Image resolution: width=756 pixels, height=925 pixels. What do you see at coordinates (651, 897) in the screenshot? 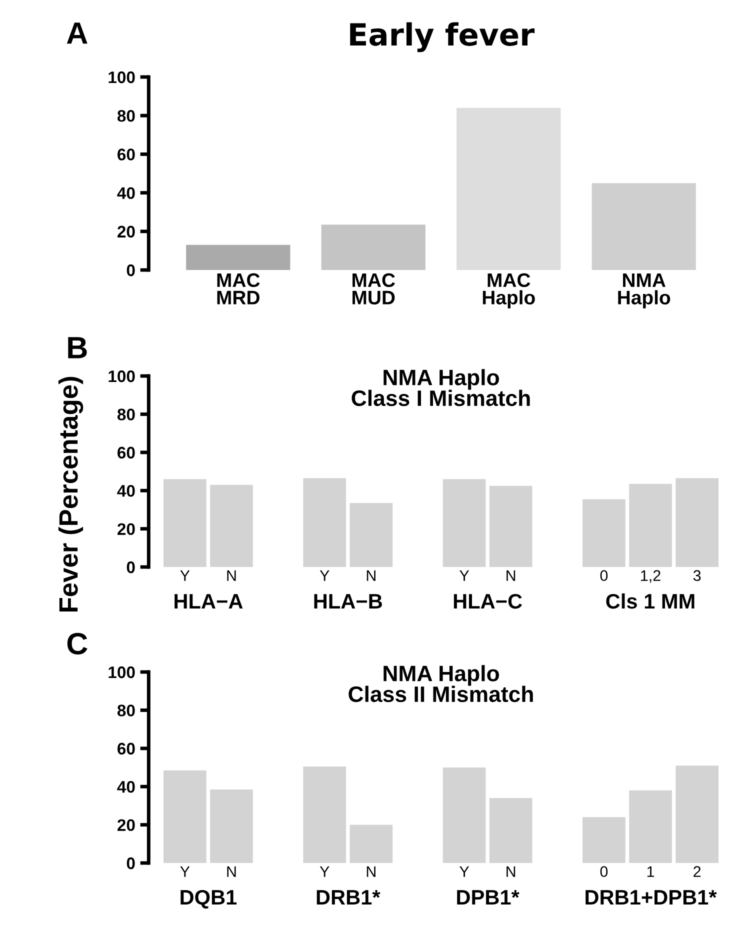
I see `text: DRB1+DPB1*` at bounding box center [651, 897].